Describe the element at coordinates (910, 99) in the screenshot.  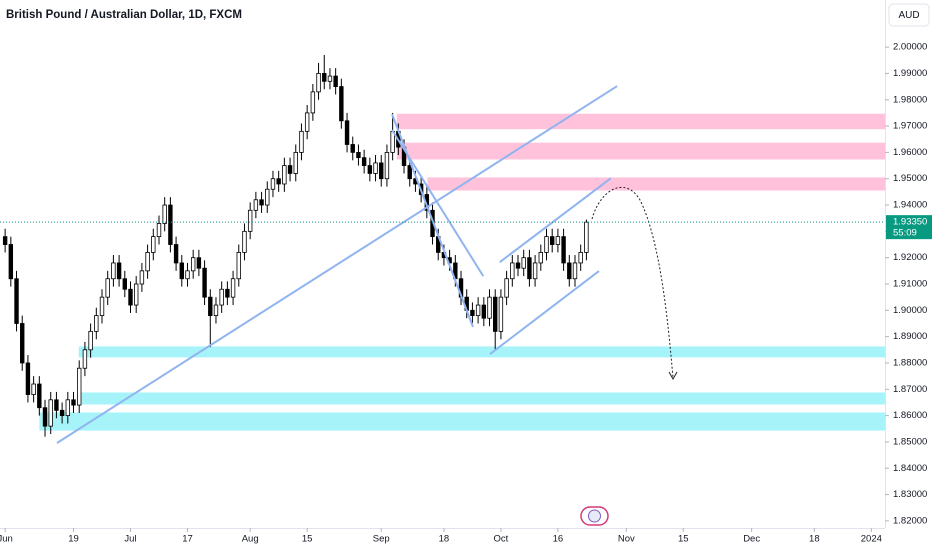
I see `y-tick-label: 1.98000` at that location.